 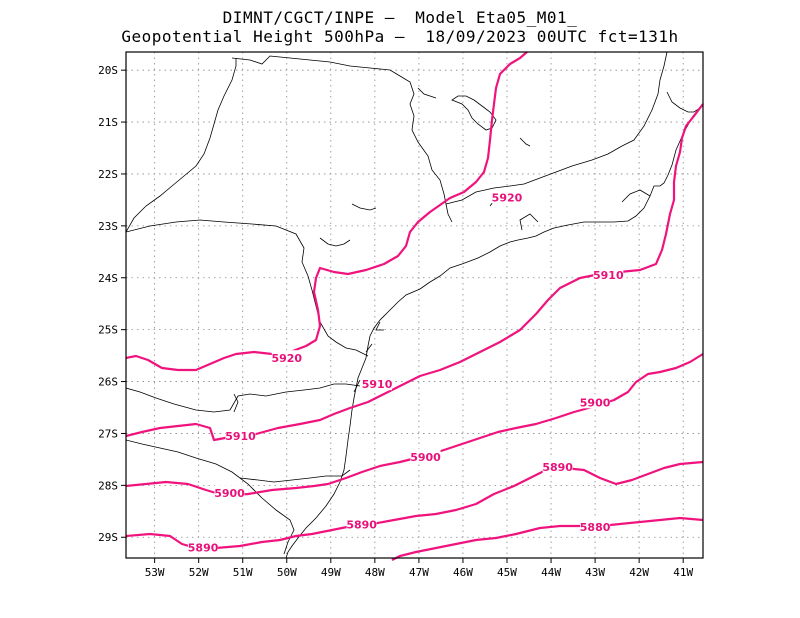 What do you see at coordinates (507, 572) in the screenshot?
I see `x-tick-label: 45W` at bounding box center [507, 572].